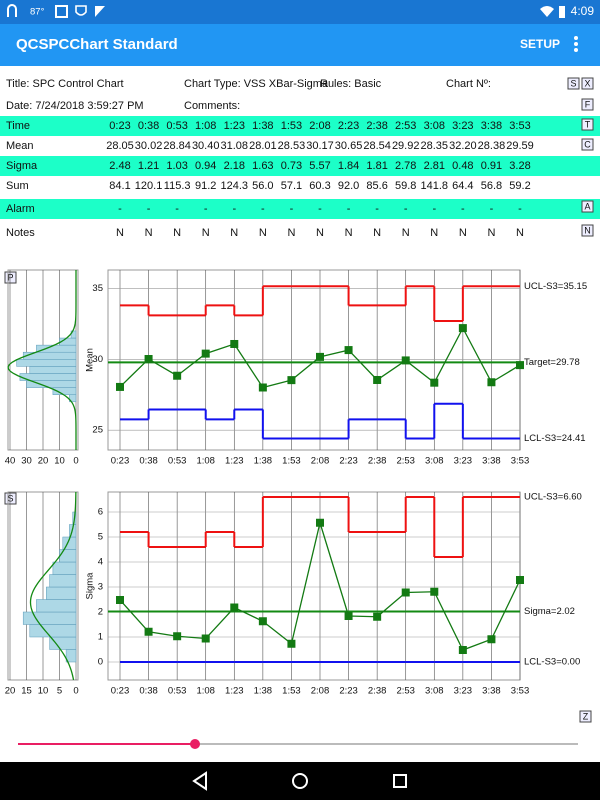  What do you see at coordinates (10, 691) in the screenshot?
I see `x-tick-label: 20` at bounding box center [10, 691].